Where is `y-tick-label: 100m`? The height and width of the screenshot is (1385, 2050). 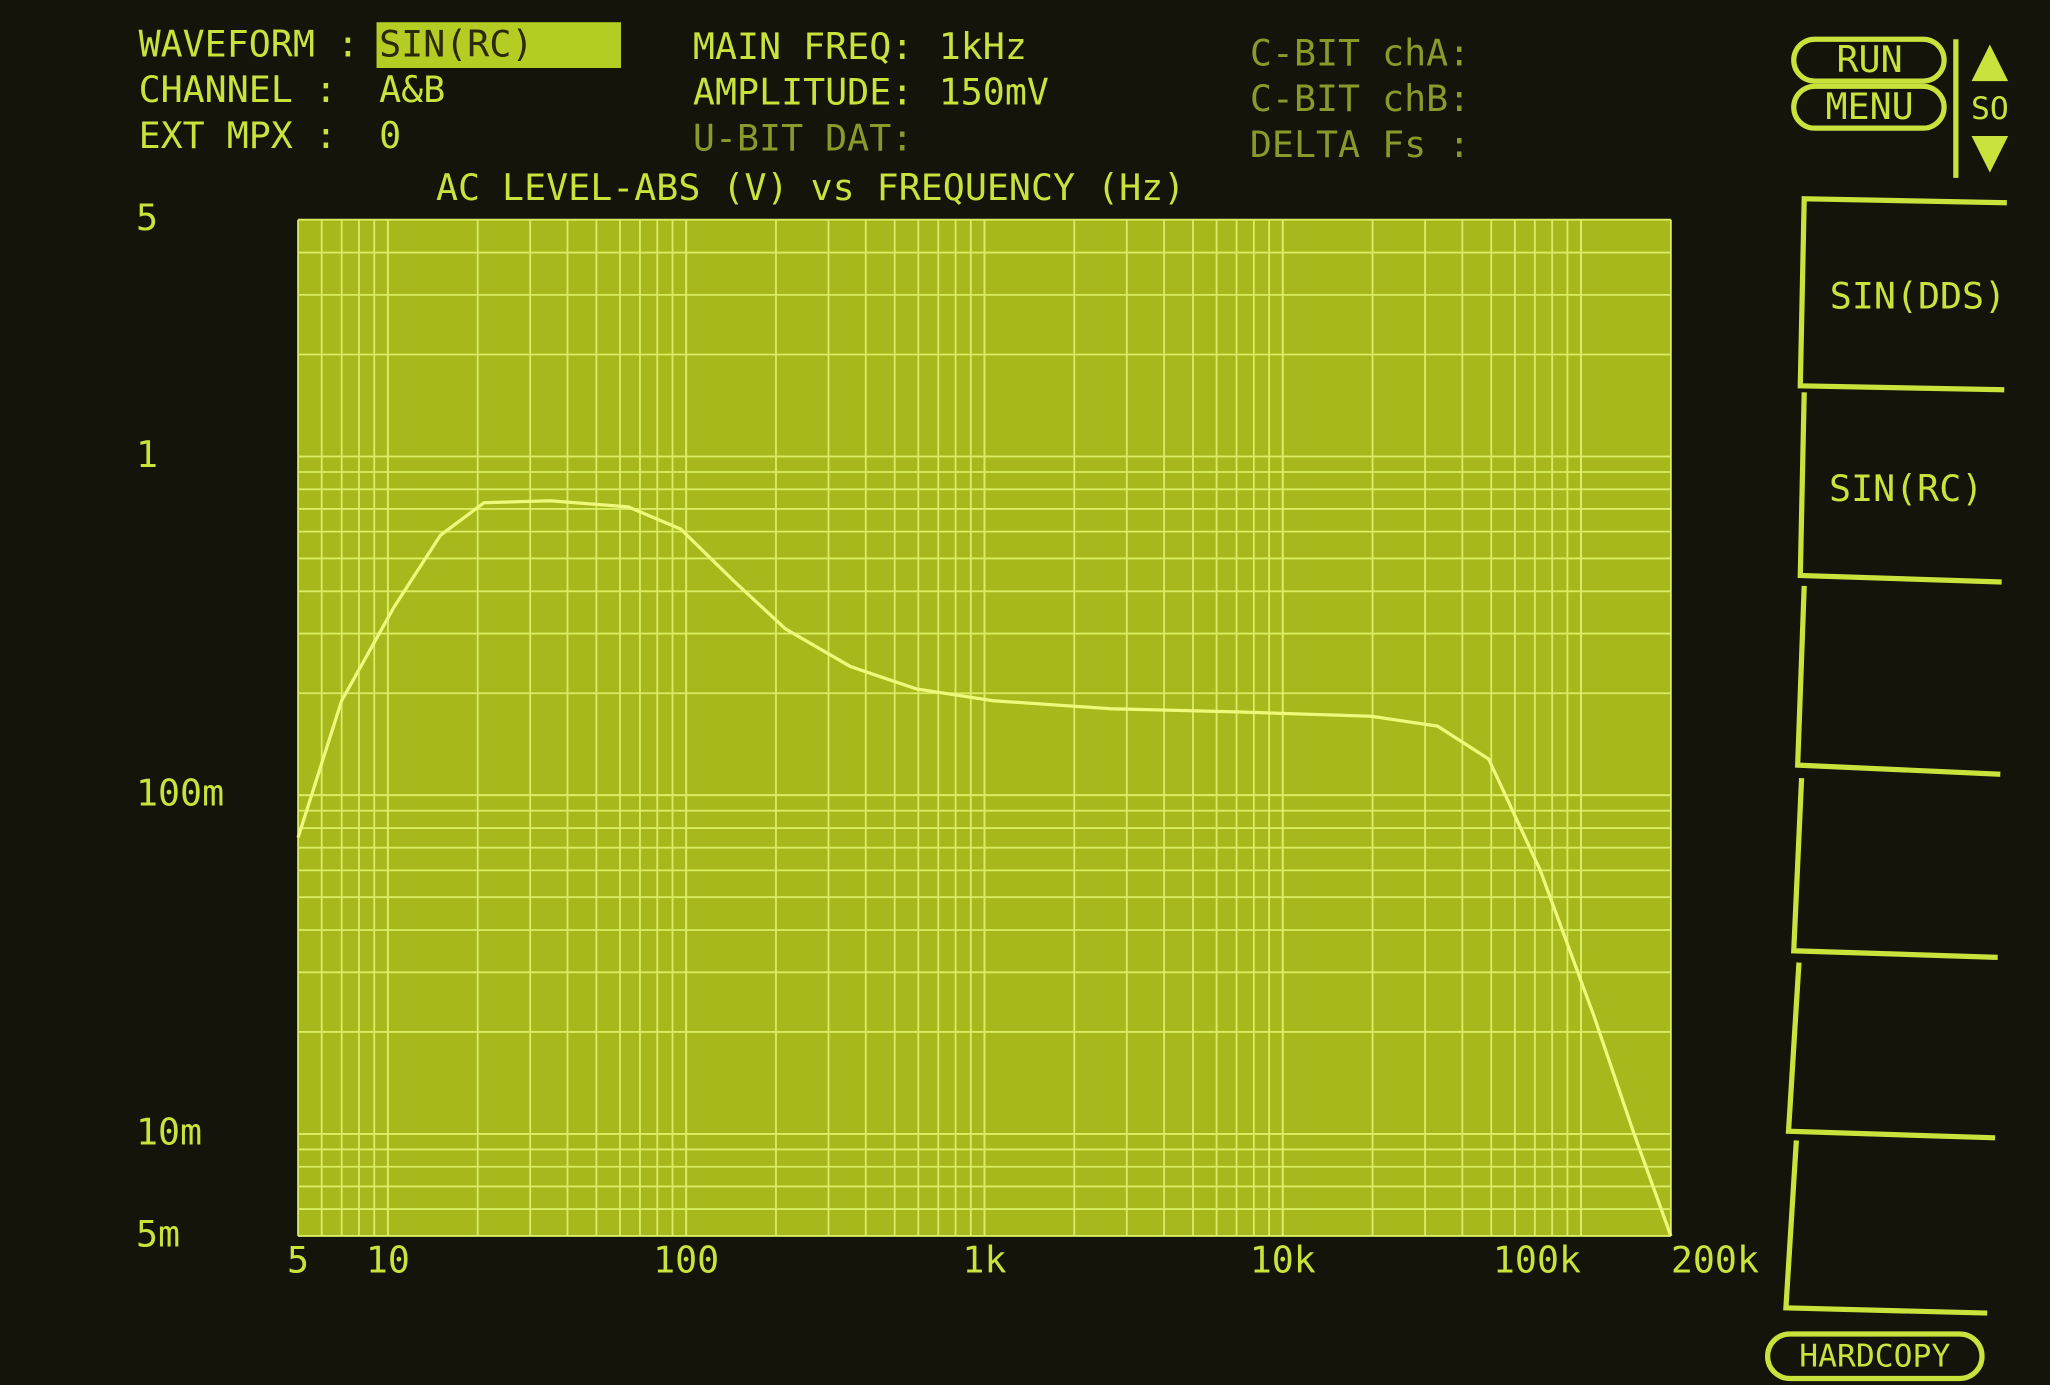 y-tick-label: 100m is located at coordinates (180, 793).